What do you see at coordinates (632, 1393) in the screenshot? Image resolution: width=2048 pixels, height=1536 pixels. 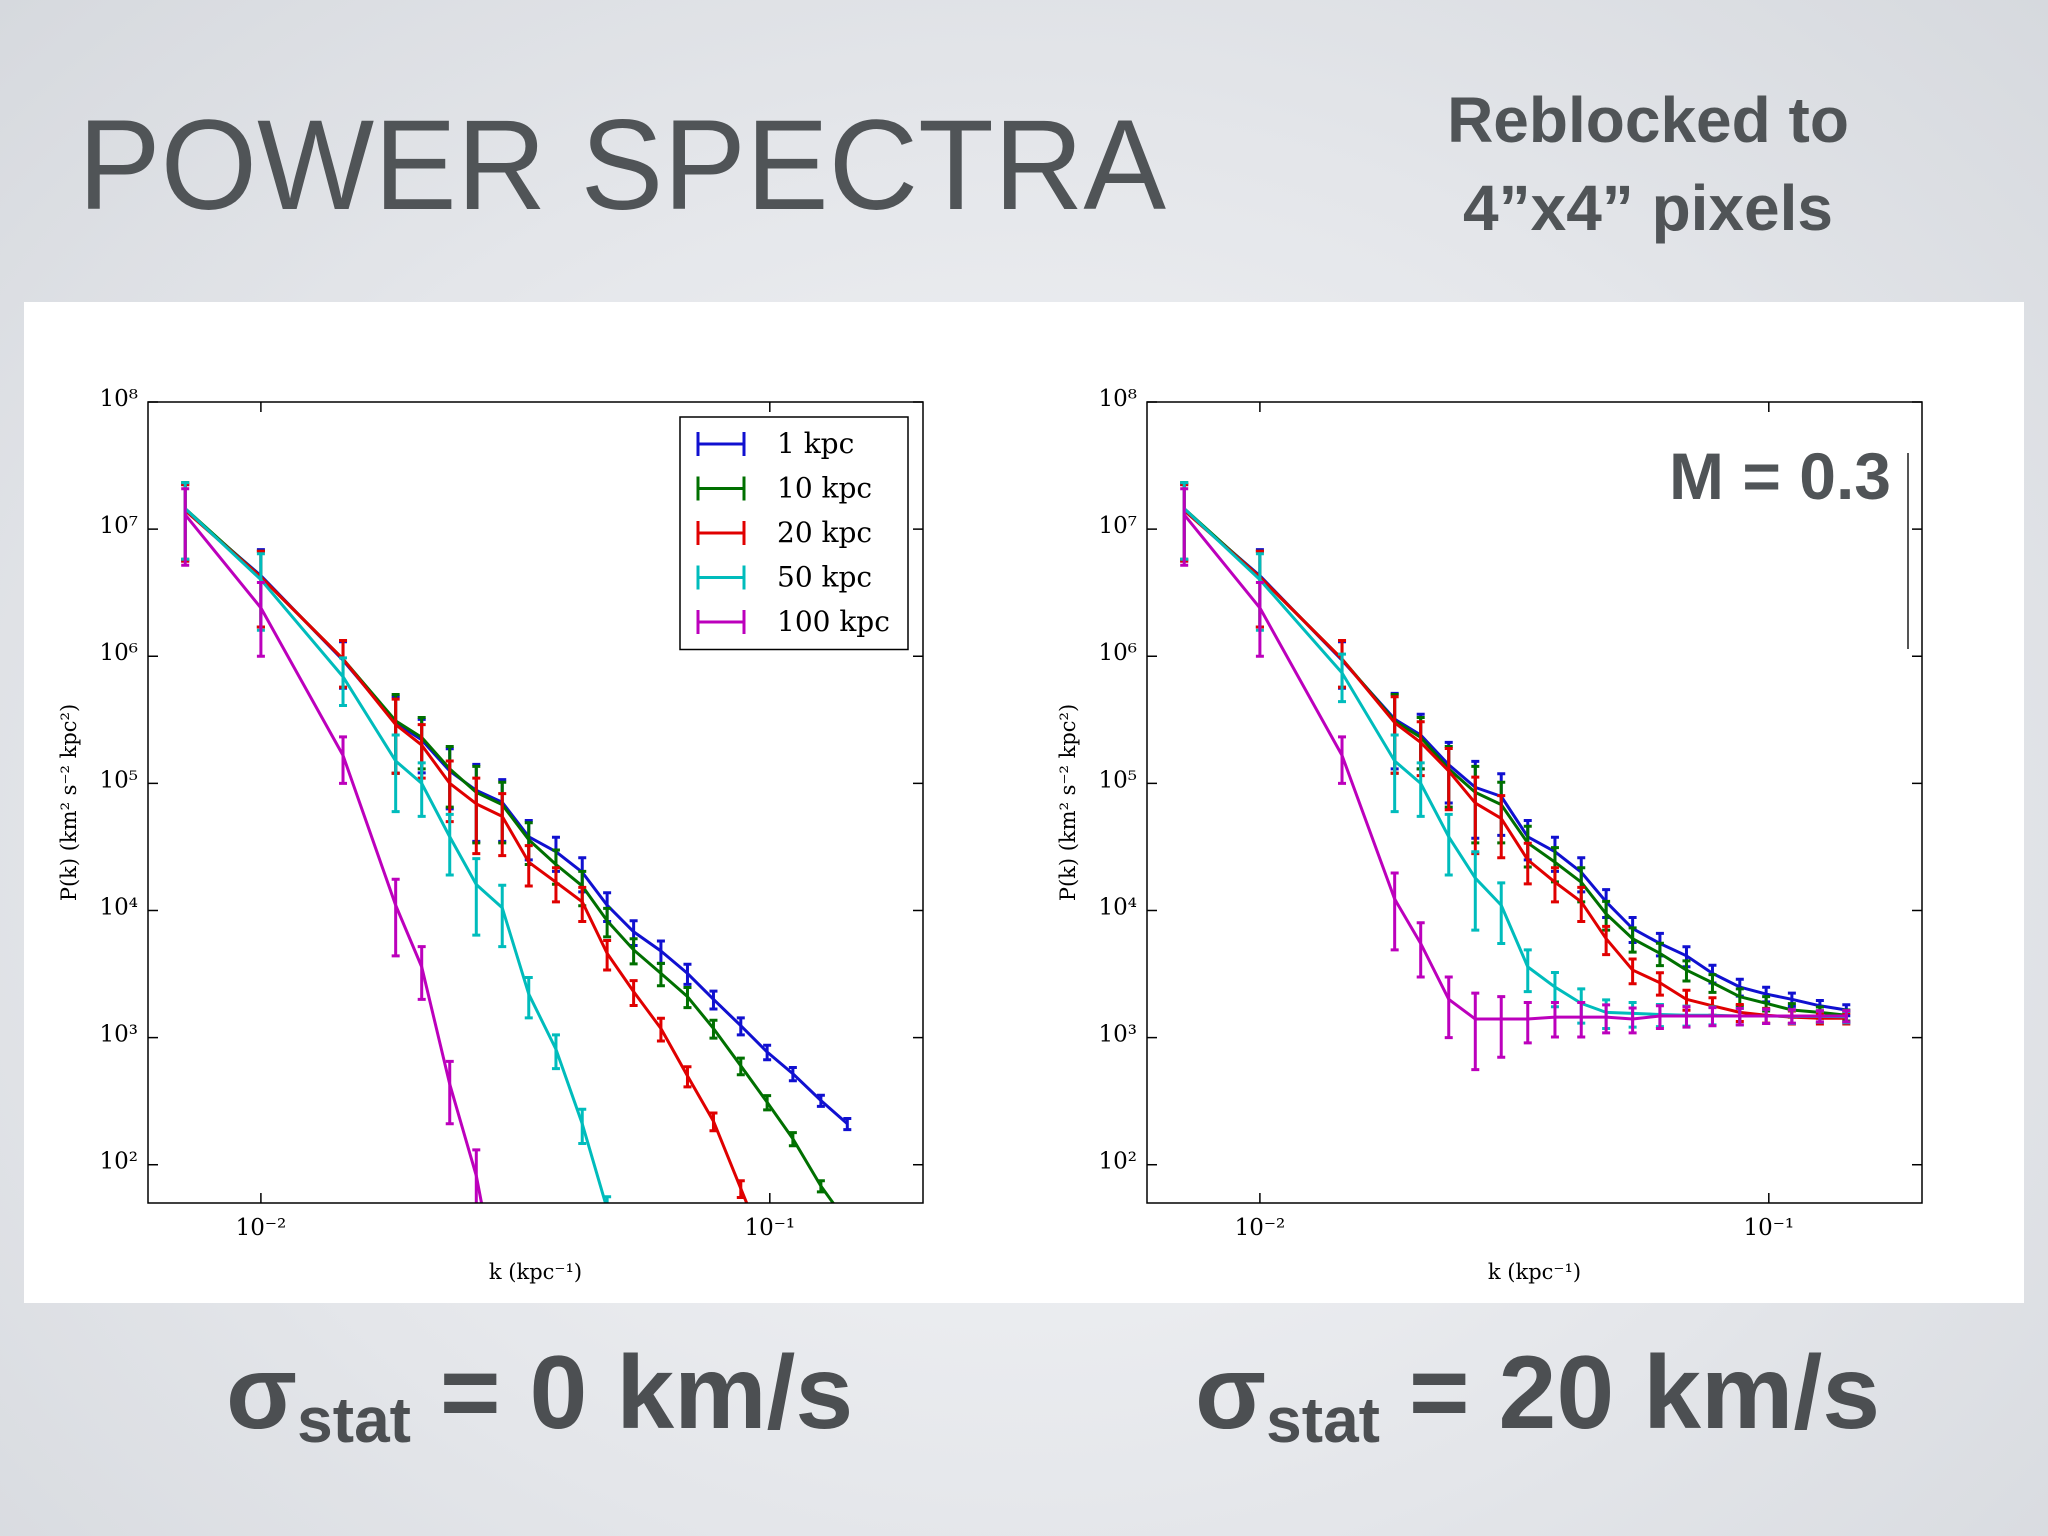 I see `caption-text: = 0 km/s` at bounding box center [632, 1393].